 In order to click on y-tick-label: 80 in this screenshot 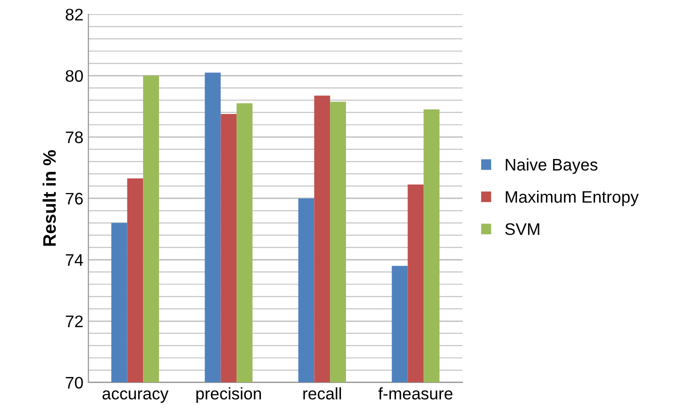, I will do `click(74, 76)`.